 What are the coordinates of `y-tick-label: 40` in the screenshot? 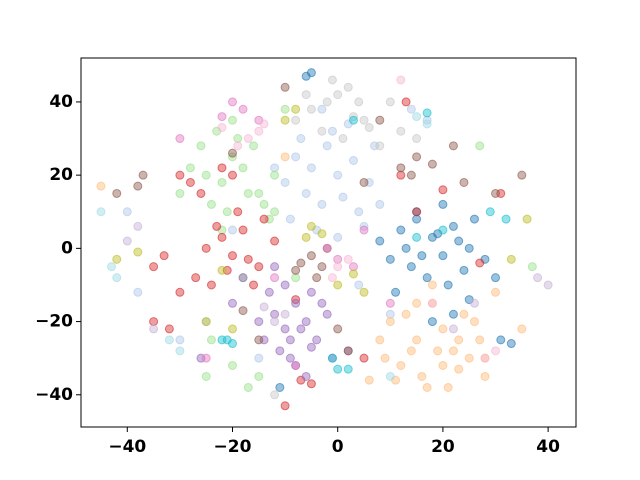 It's located at (61, 102).